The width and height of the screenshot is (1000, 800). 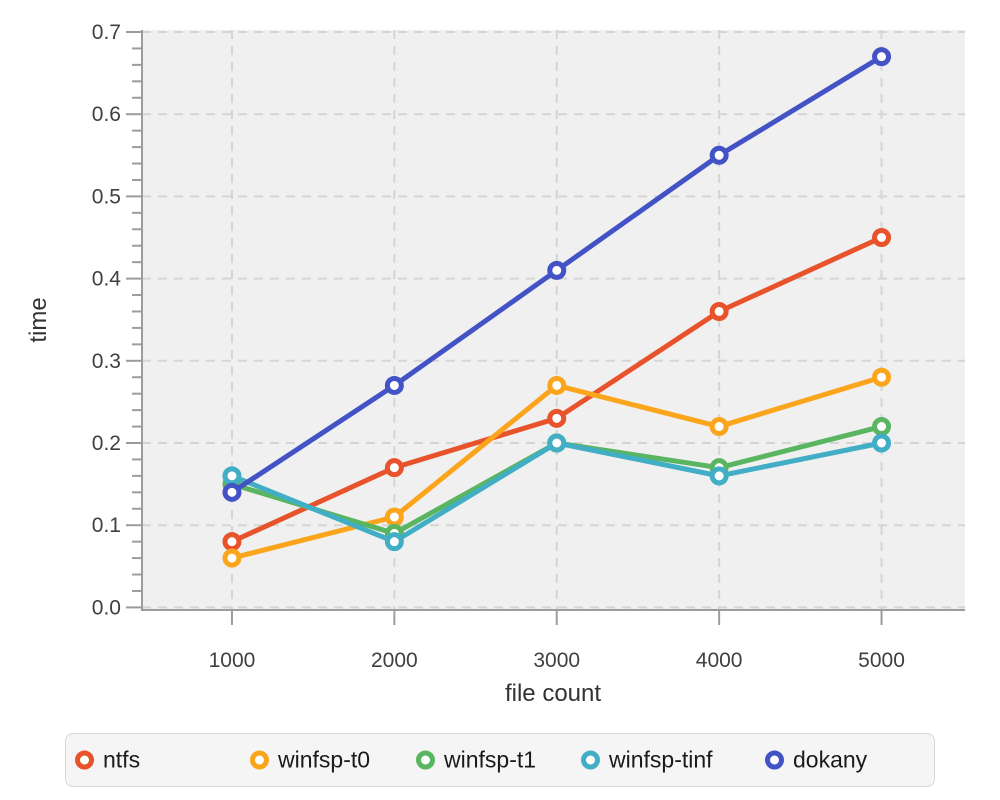 I want to click on winfsp-t0-marker-icon, so click(x=259, y=760).